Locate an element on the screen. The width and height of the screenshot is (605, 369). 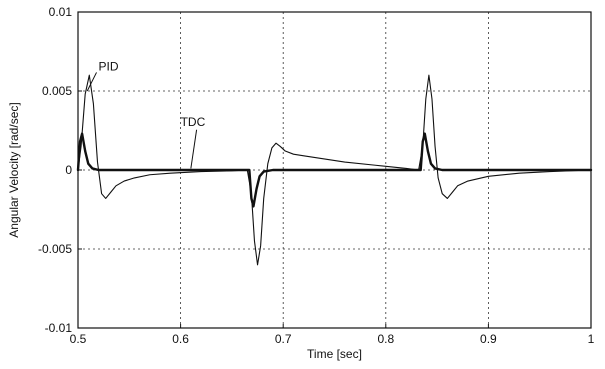
annotation-leader-pid is located at coordinates (91, 82).